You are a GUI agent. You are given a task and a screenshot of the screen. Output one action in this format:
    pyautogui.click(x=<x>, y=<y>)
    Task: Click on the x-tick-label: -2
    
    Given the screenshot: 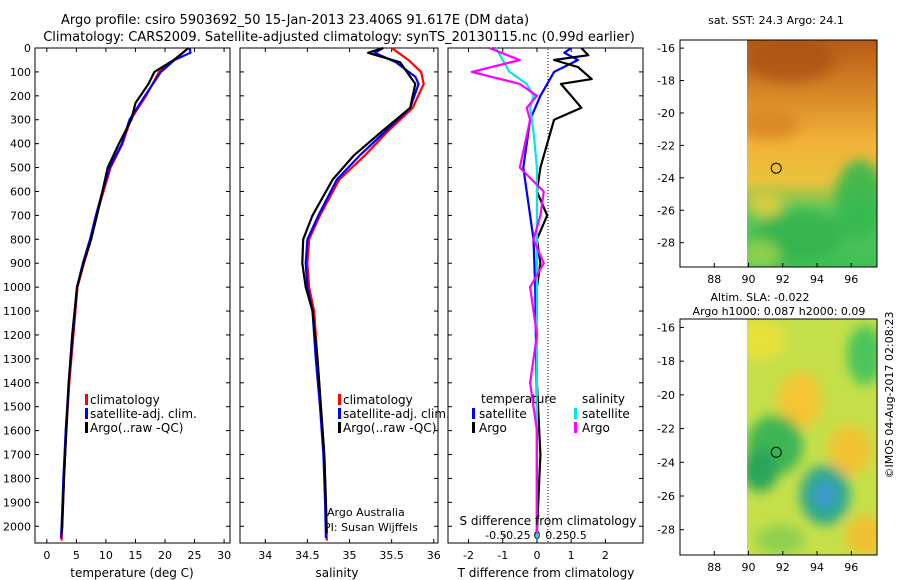 What is the action you would take?
    pyautogui.click(x=468, y=555)
    